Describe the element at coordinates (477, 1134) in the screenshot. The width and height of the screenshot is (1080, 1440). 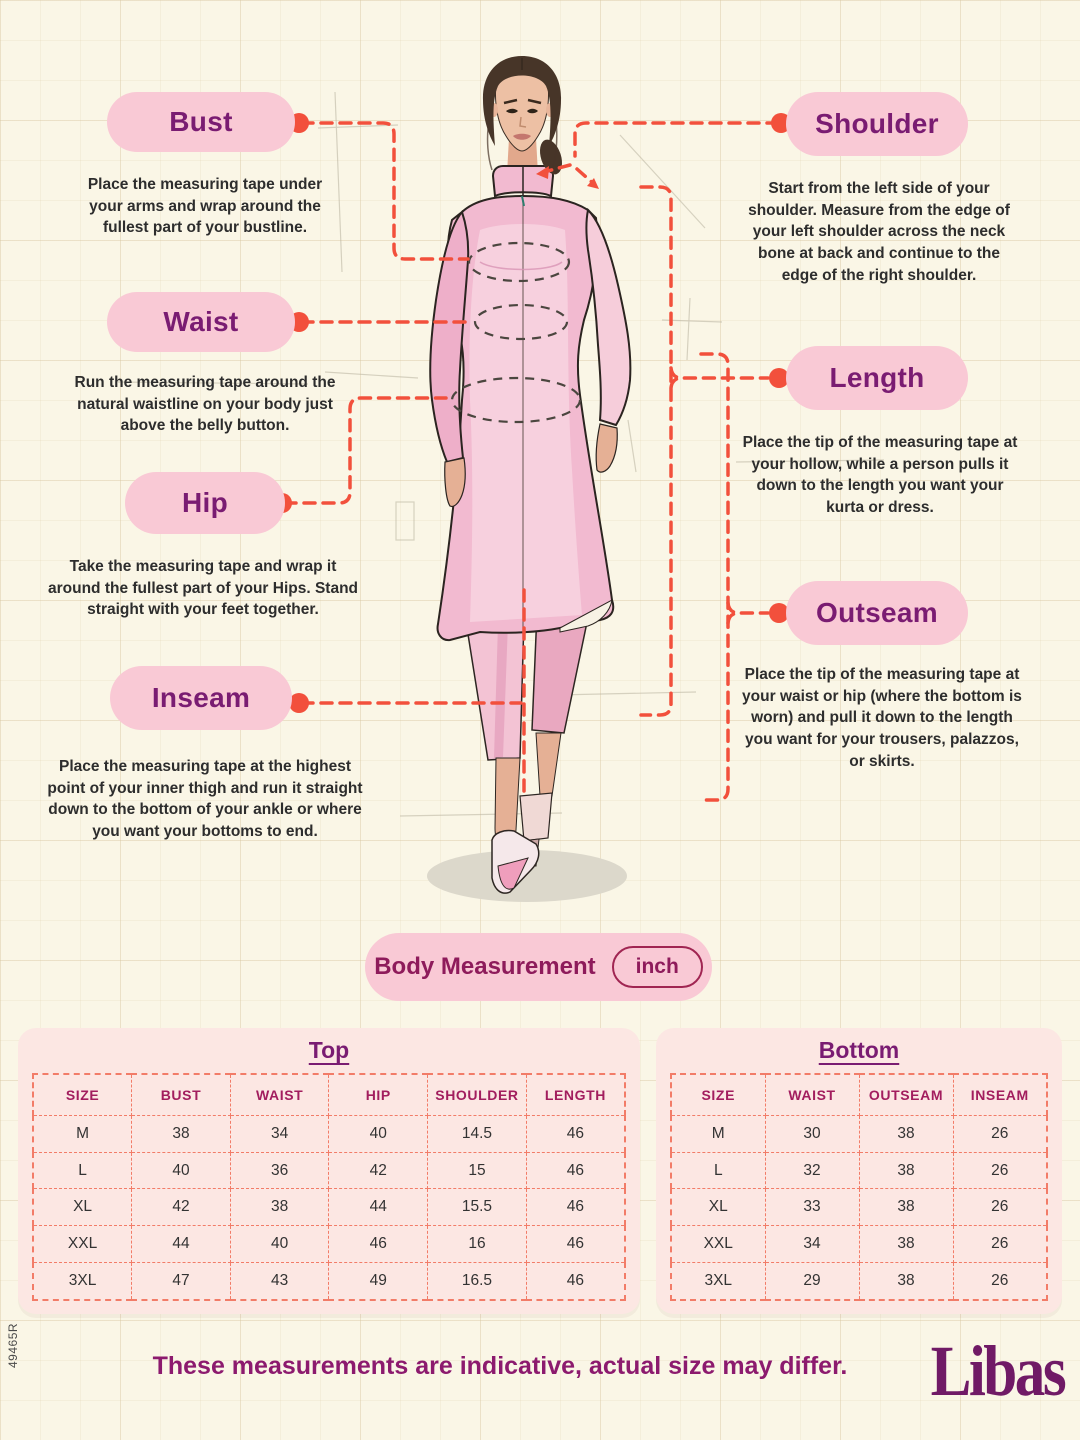
I see `table-cell: 14.5` at that location.